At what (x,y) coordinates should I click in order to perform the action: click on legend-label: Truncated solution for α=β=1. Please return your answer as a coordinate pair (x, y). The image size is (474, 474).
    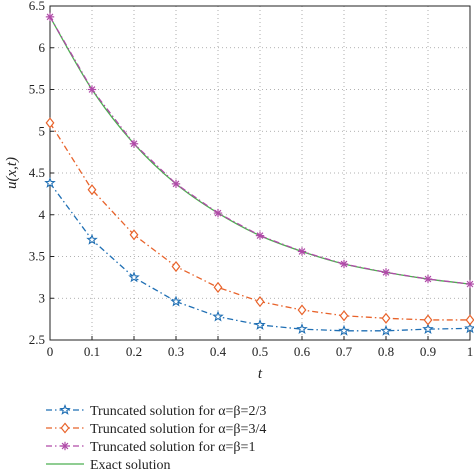
    Looking at the image, I should click on (172, 447).